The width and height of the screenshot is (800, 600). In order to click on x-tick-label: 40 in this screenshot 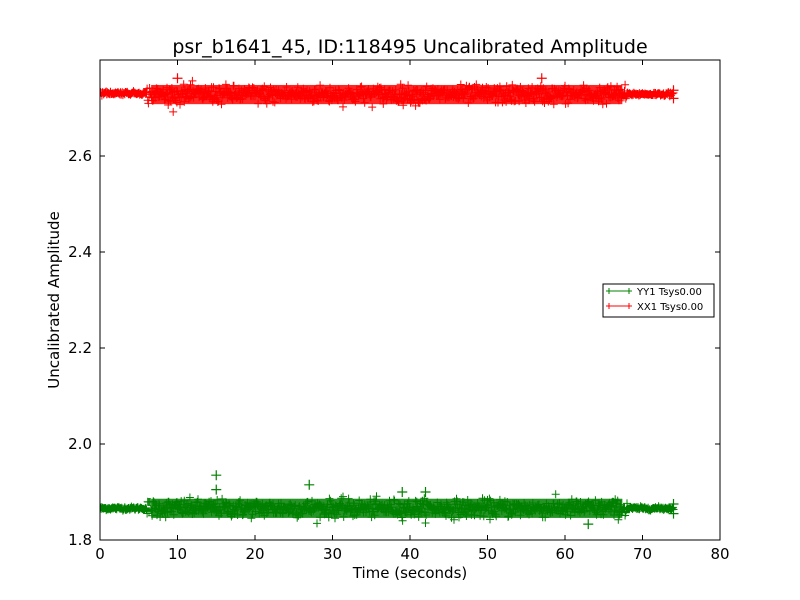, I will do `click(409, 554)`.